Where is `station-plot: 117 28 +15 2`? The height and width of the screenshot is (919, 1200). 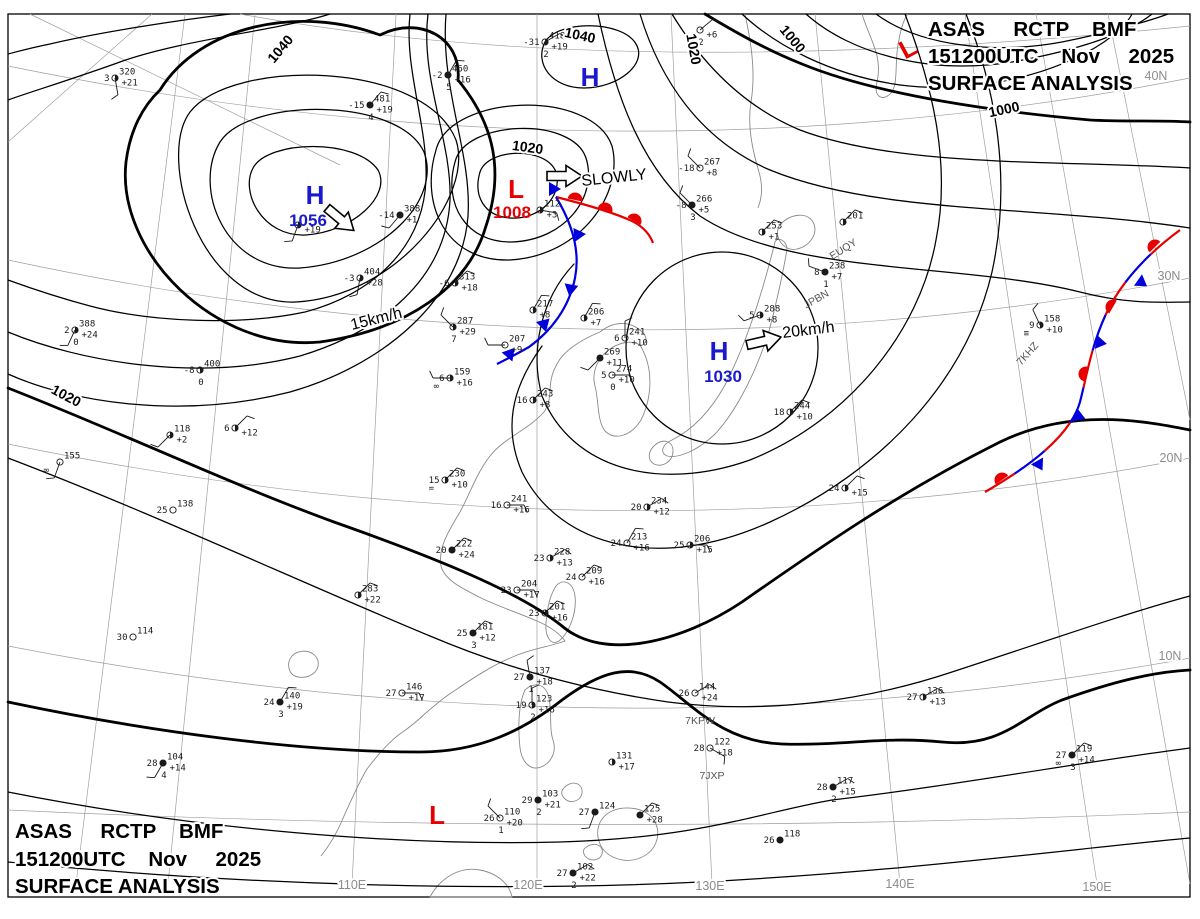 station-plot: 117 28 +15 2 is located at coordinates (836, 791).